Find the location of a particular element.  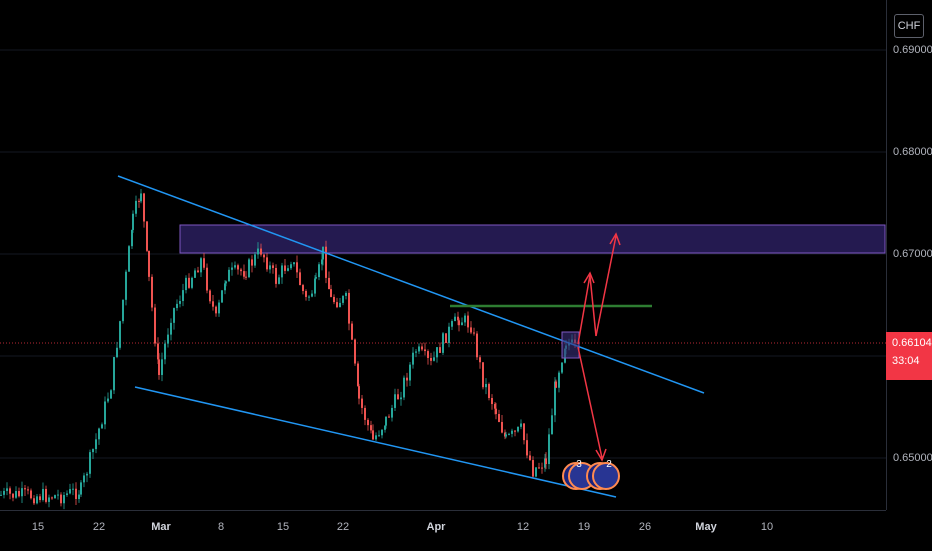

price-label-0-68: 0.68000 is located at coordinates (912, 152).